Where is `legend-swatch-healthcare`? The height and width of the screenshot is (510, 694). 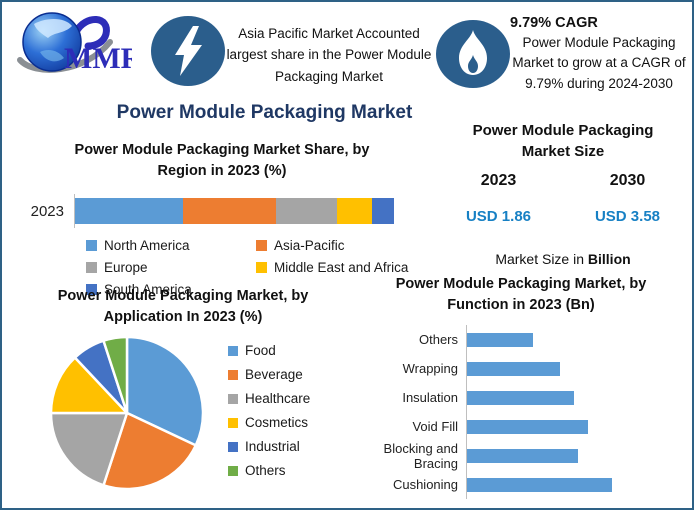 legend-swatch-healthcare is located at coordinates (233, 398).